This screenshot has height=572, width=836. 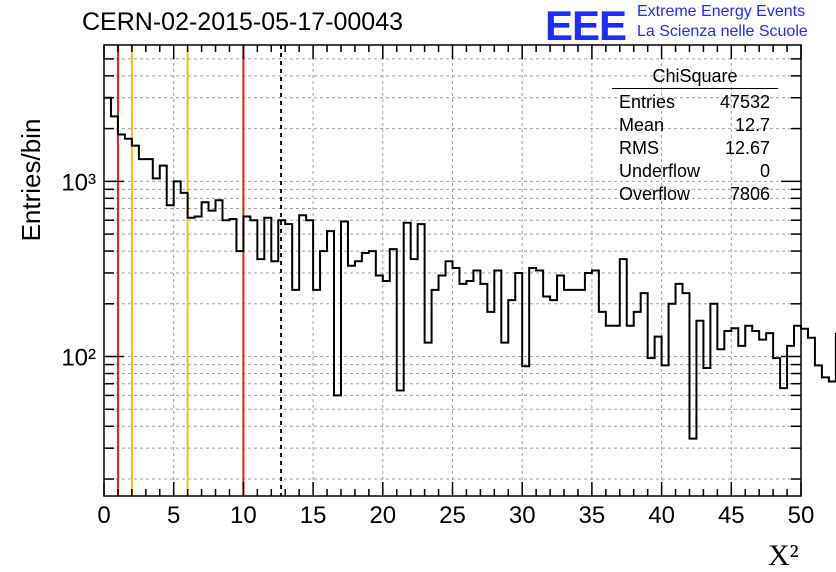 What do you see at coordinates (731, 515) in the screenshot?
I see `x-tick-label: 45` at bounding box center [731, 515].